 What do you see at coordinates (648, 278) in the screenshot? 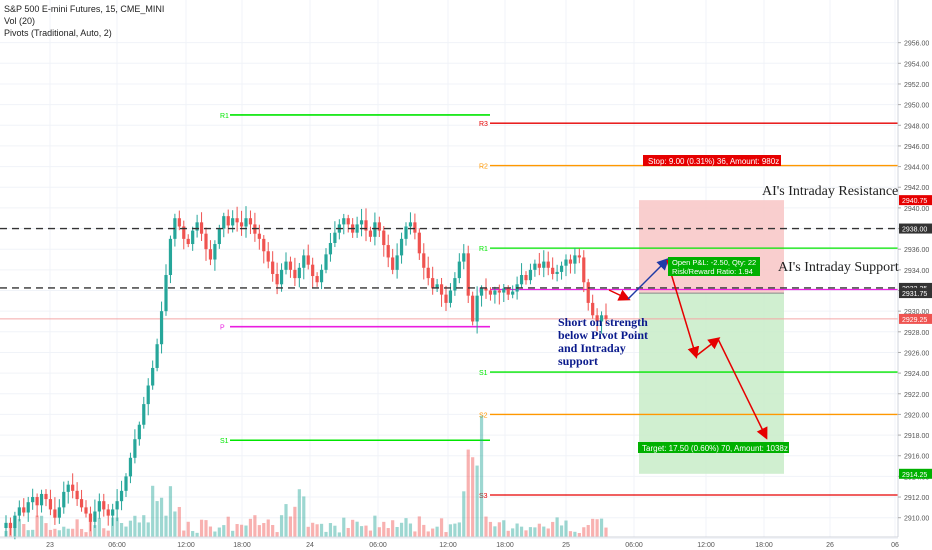
I see `arrow-segment-up` at bounding box center [648, 278].